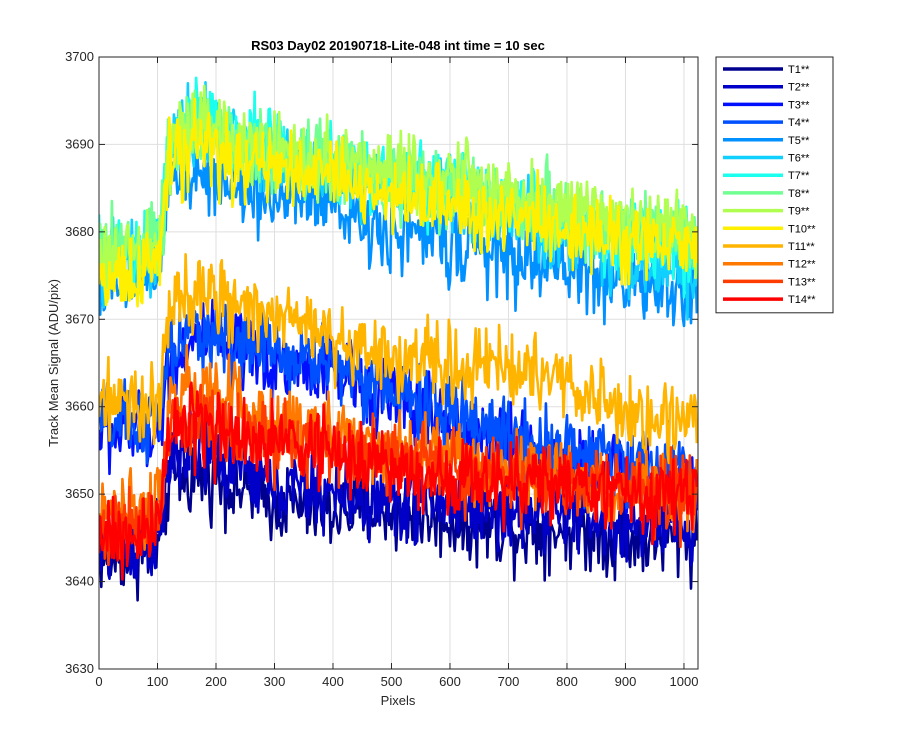 The image size is (900, 750). I want to click on legend-label: T7**, so click(799, 176).